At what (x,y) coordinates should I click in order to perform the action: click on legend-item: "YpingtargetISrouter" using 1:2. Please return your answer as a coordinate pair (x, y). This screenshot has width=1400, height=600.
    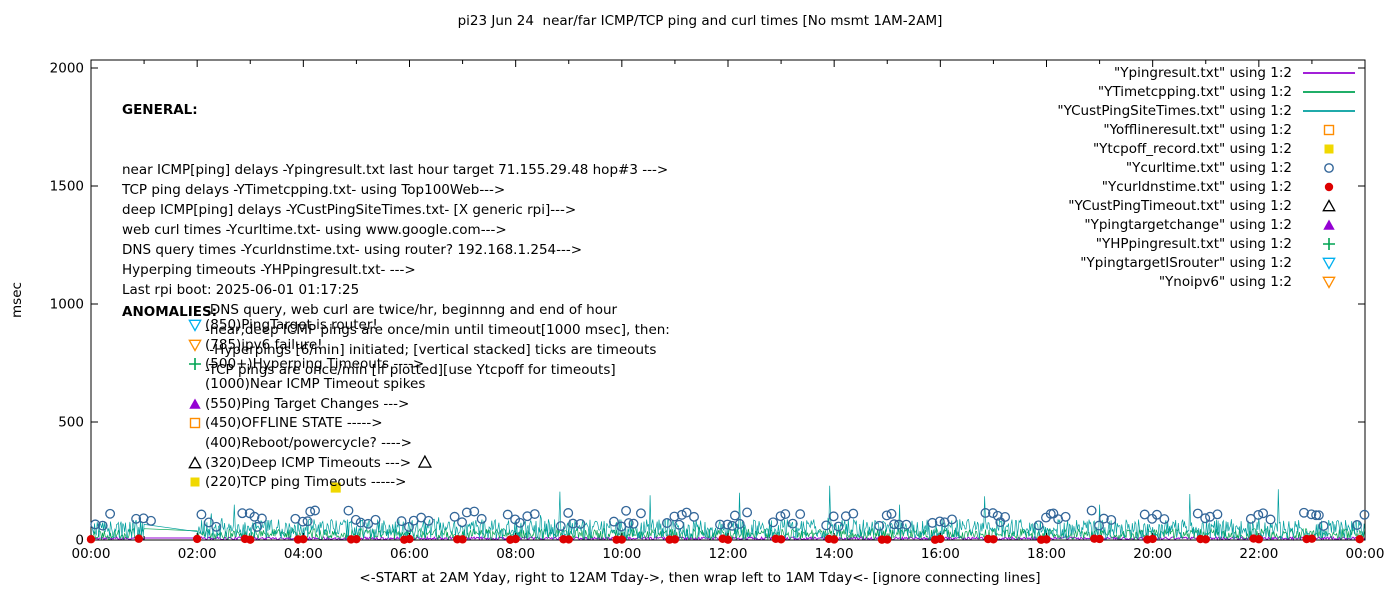
    Looking at the image, I should click on (1207, 262).